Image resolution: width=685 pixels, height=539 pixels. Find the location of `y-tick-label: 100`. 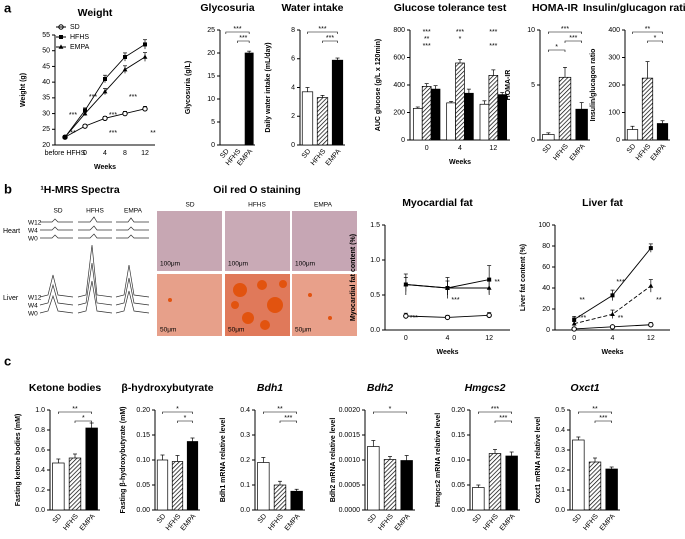

y-tick-label: 100 is located at coordinates (544, 225).